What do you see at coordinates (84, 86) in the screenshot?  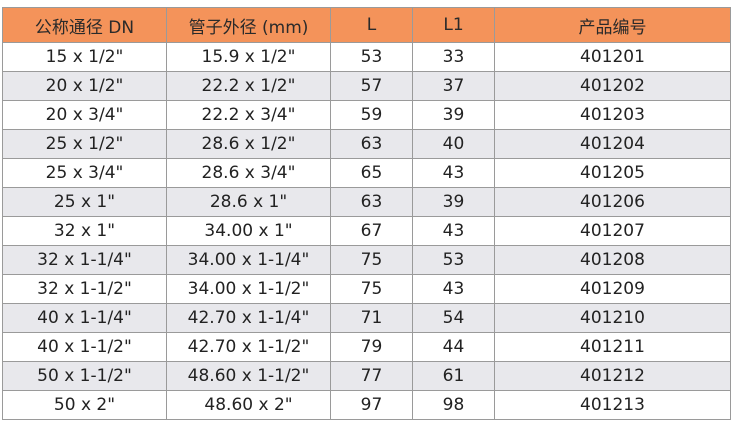 I see `cell-dn: 20 x 1/2"` at bounding box center [84, 86].